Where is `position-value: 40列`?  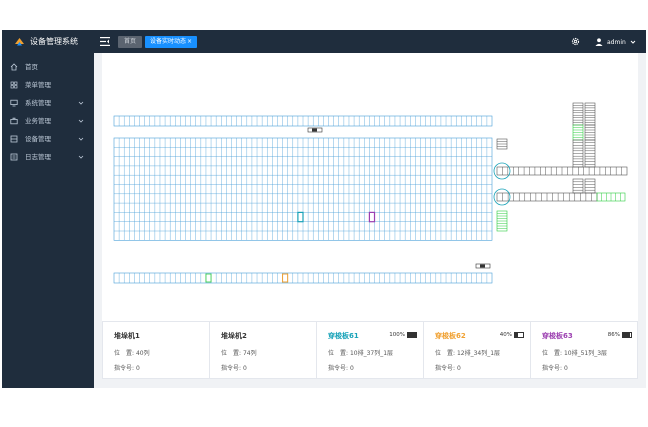 position-value: 40列 is located at coordinates (142, 353).